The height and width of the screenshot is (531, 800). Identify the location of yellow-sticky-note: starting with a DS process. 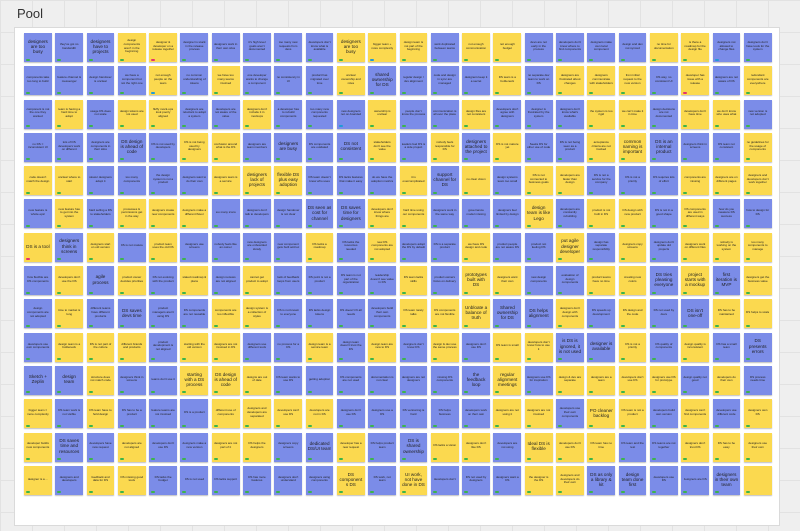
(194, 380).